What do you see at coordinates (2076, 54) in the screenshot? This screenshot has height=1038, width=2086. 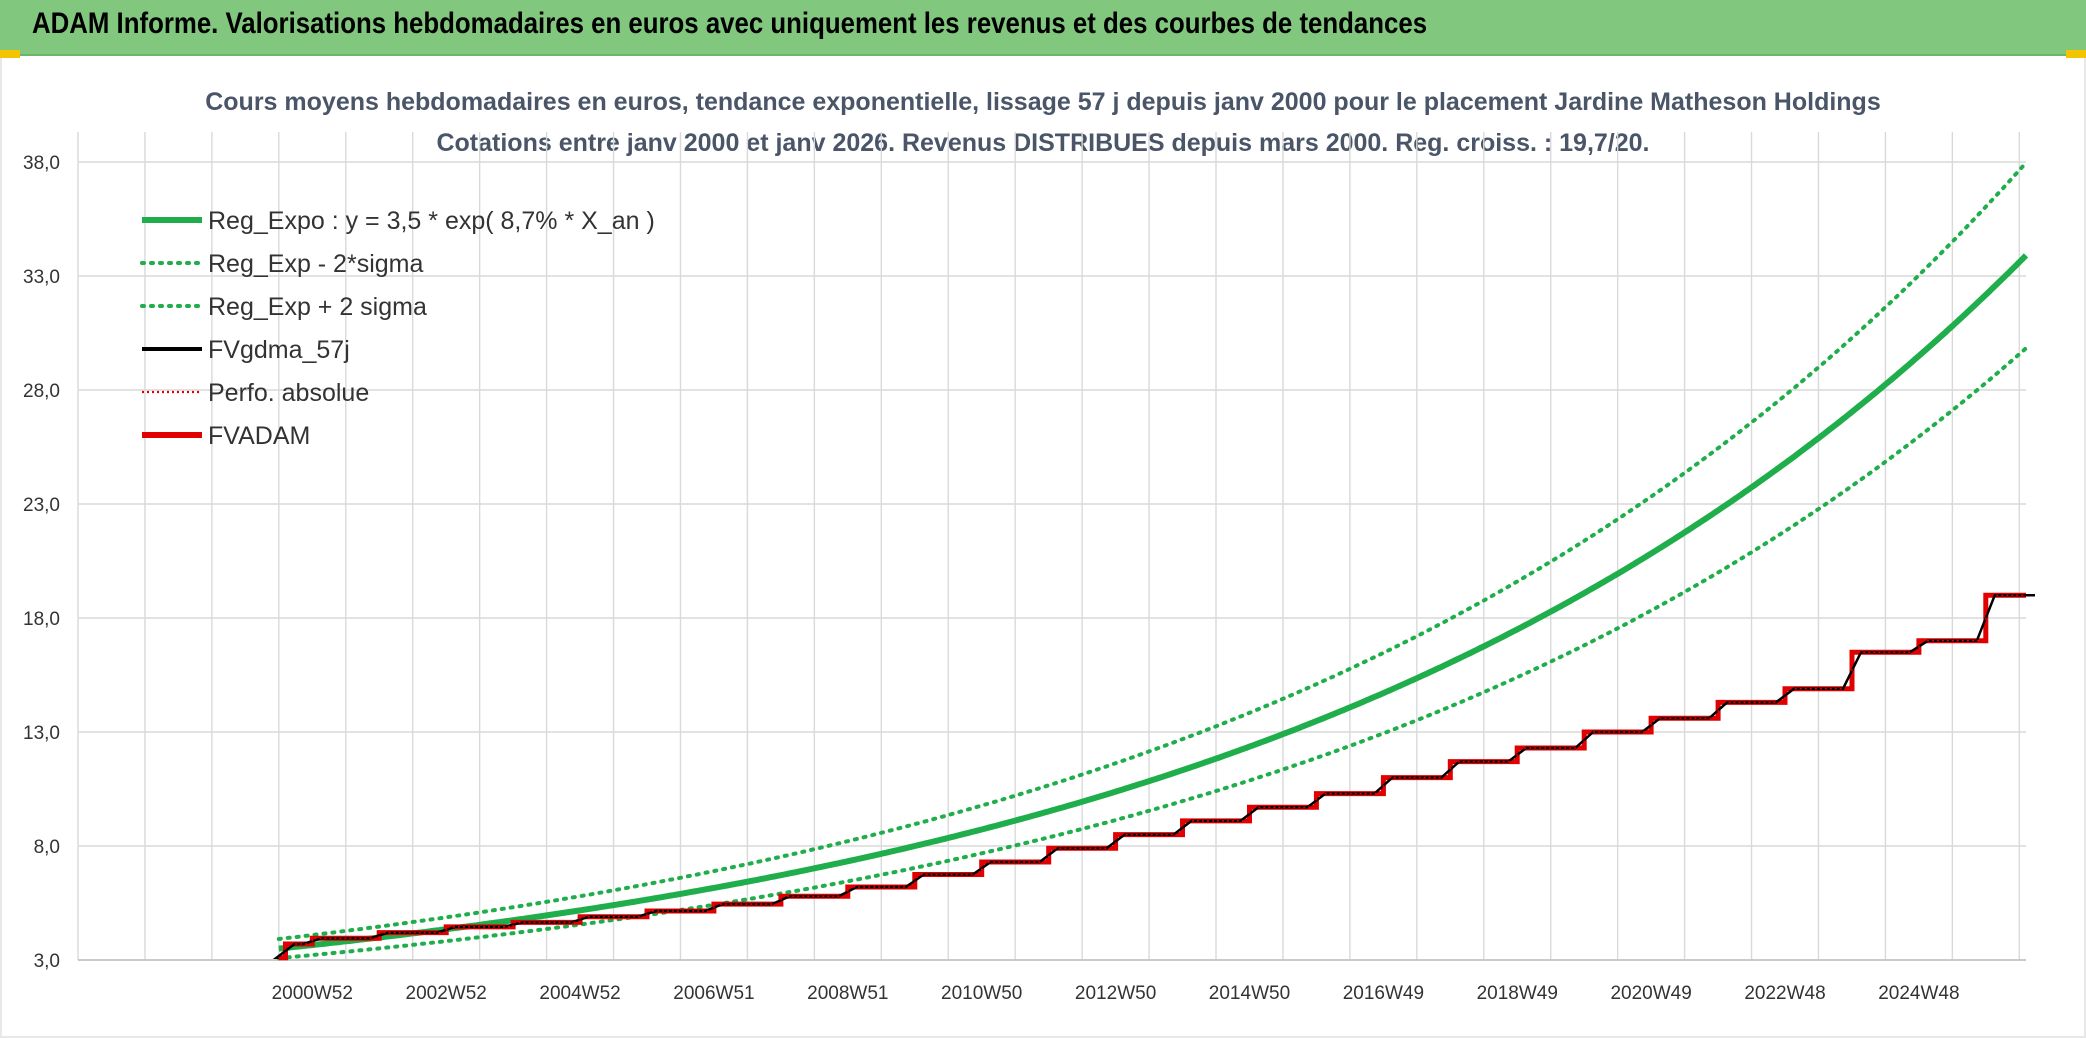 I see `right-accent-mark` at bounding box center [2076, 54].